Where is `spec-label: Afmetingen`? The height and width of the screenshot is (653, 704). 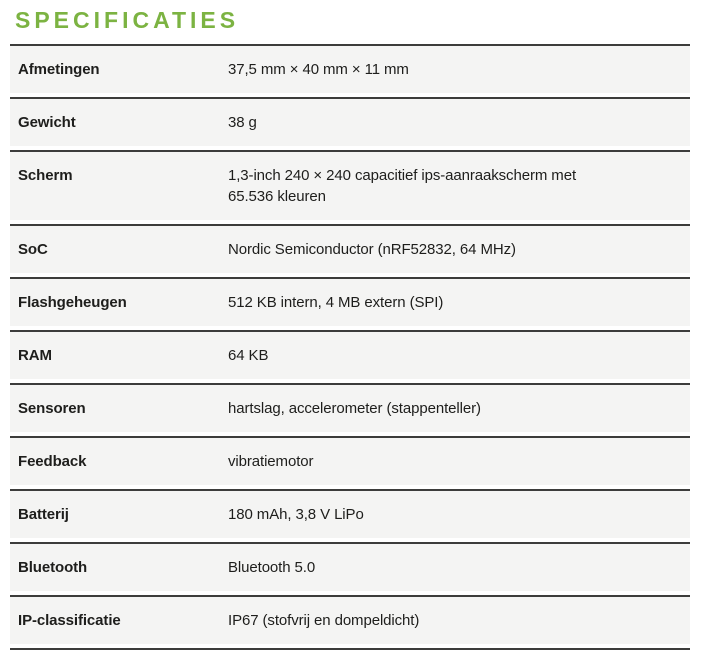 spec-label: Afmetingen is located at coordinates (59, 69).